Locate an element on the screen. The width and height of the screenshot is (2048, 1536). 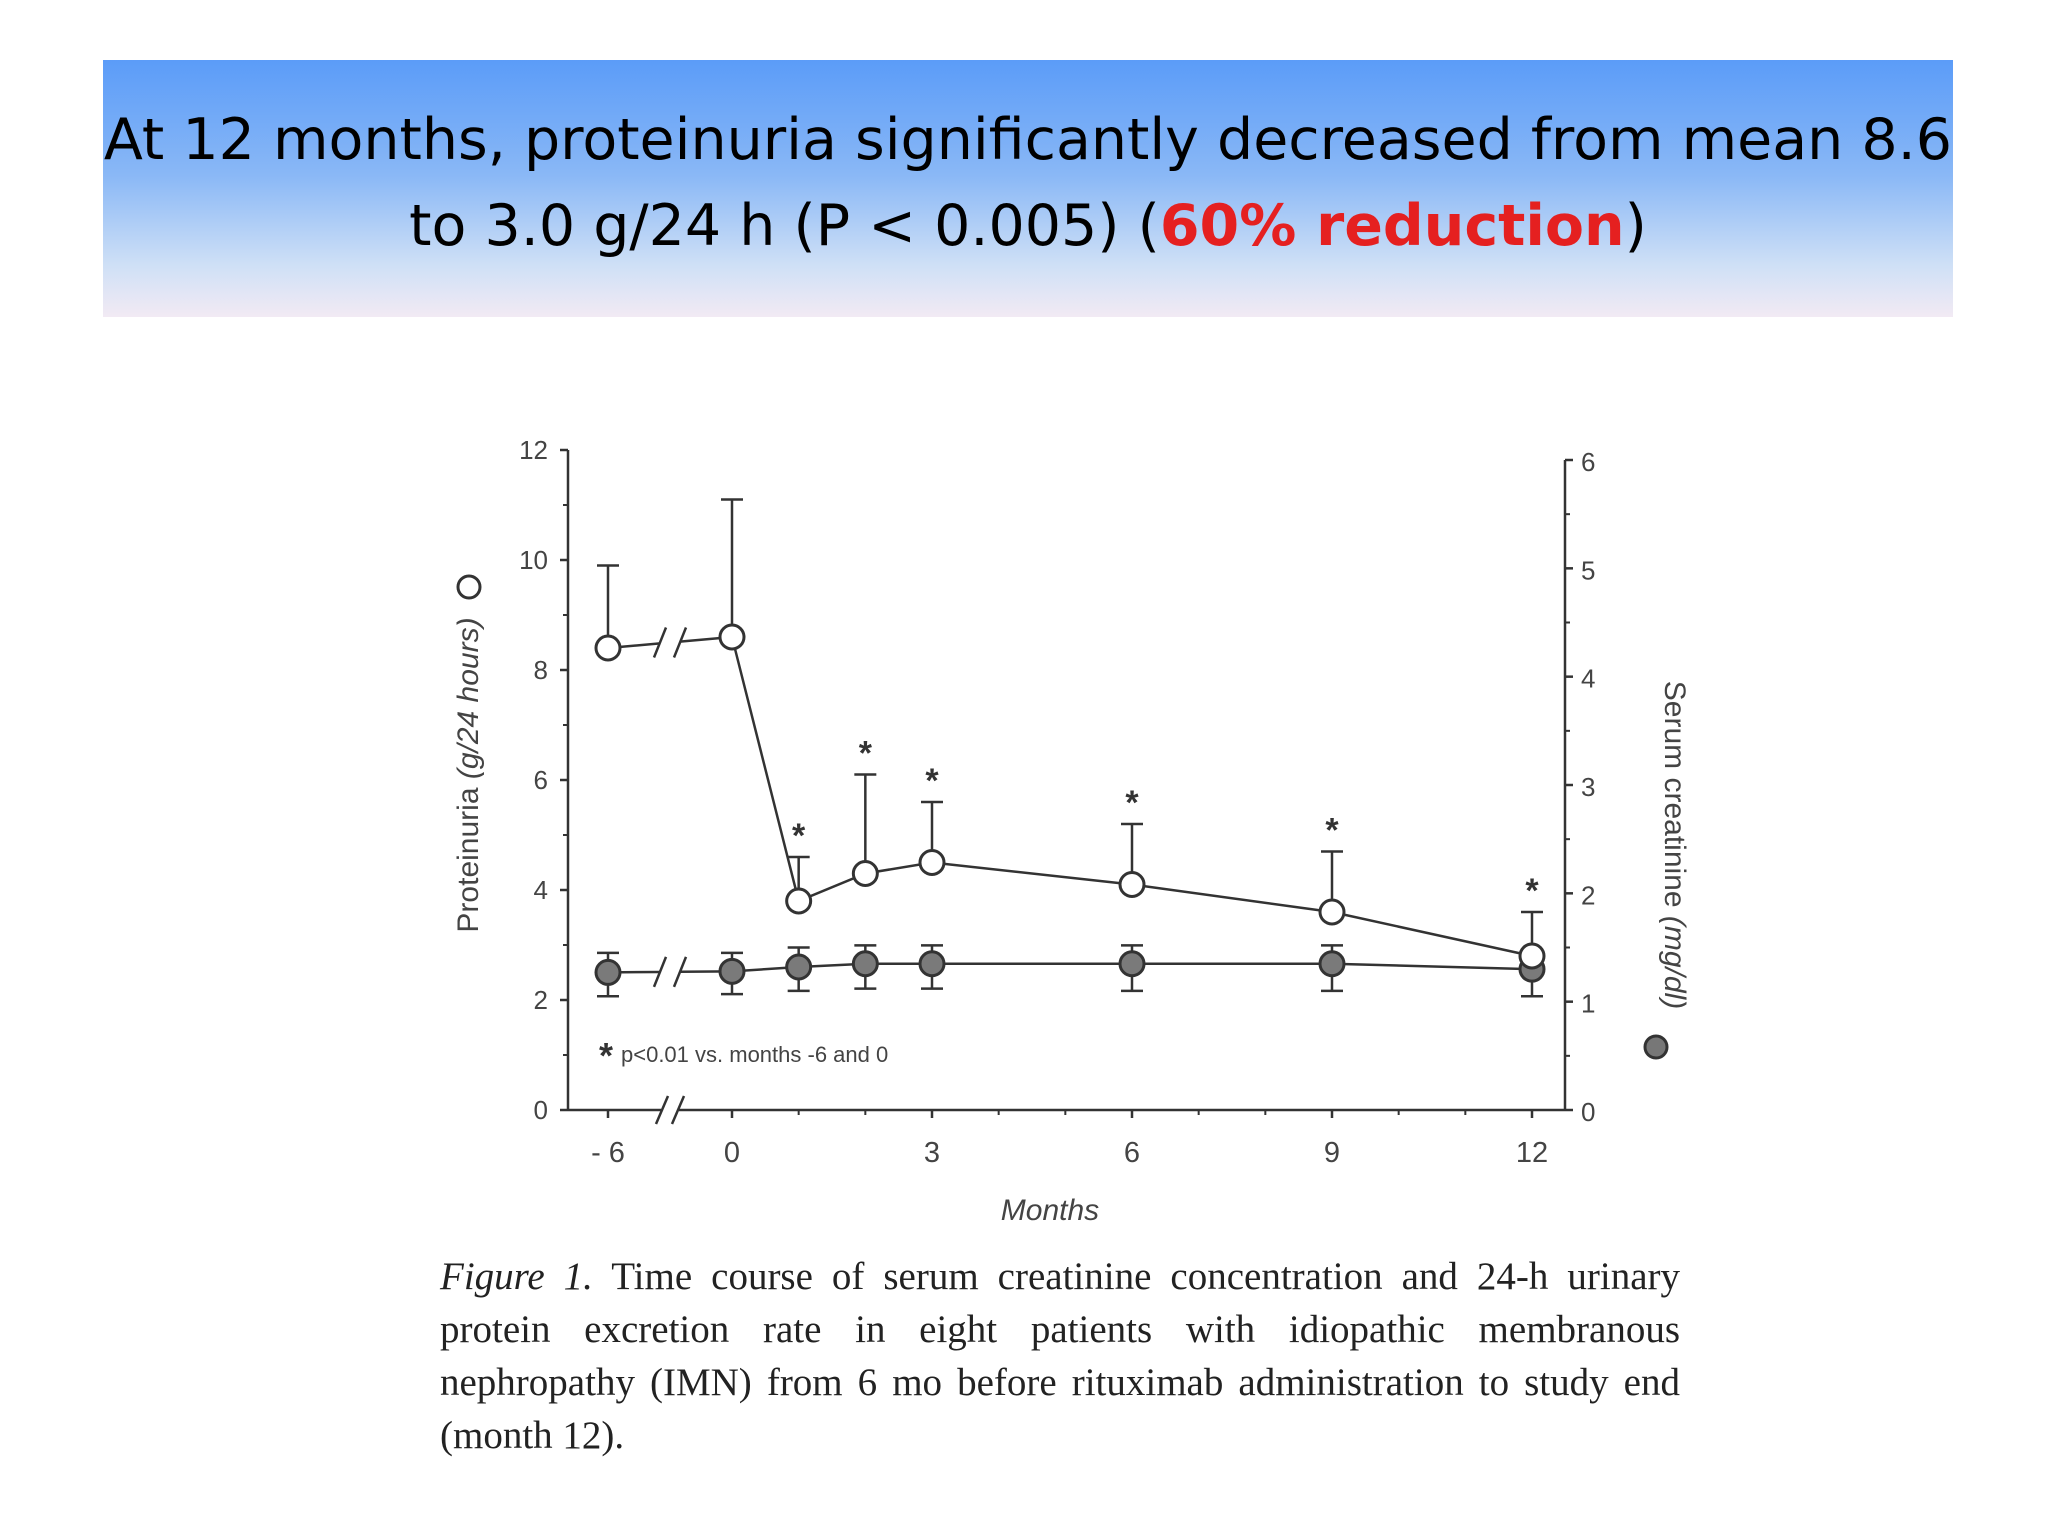
x-tick-label: 3 is located at coordinates (932, 1153).